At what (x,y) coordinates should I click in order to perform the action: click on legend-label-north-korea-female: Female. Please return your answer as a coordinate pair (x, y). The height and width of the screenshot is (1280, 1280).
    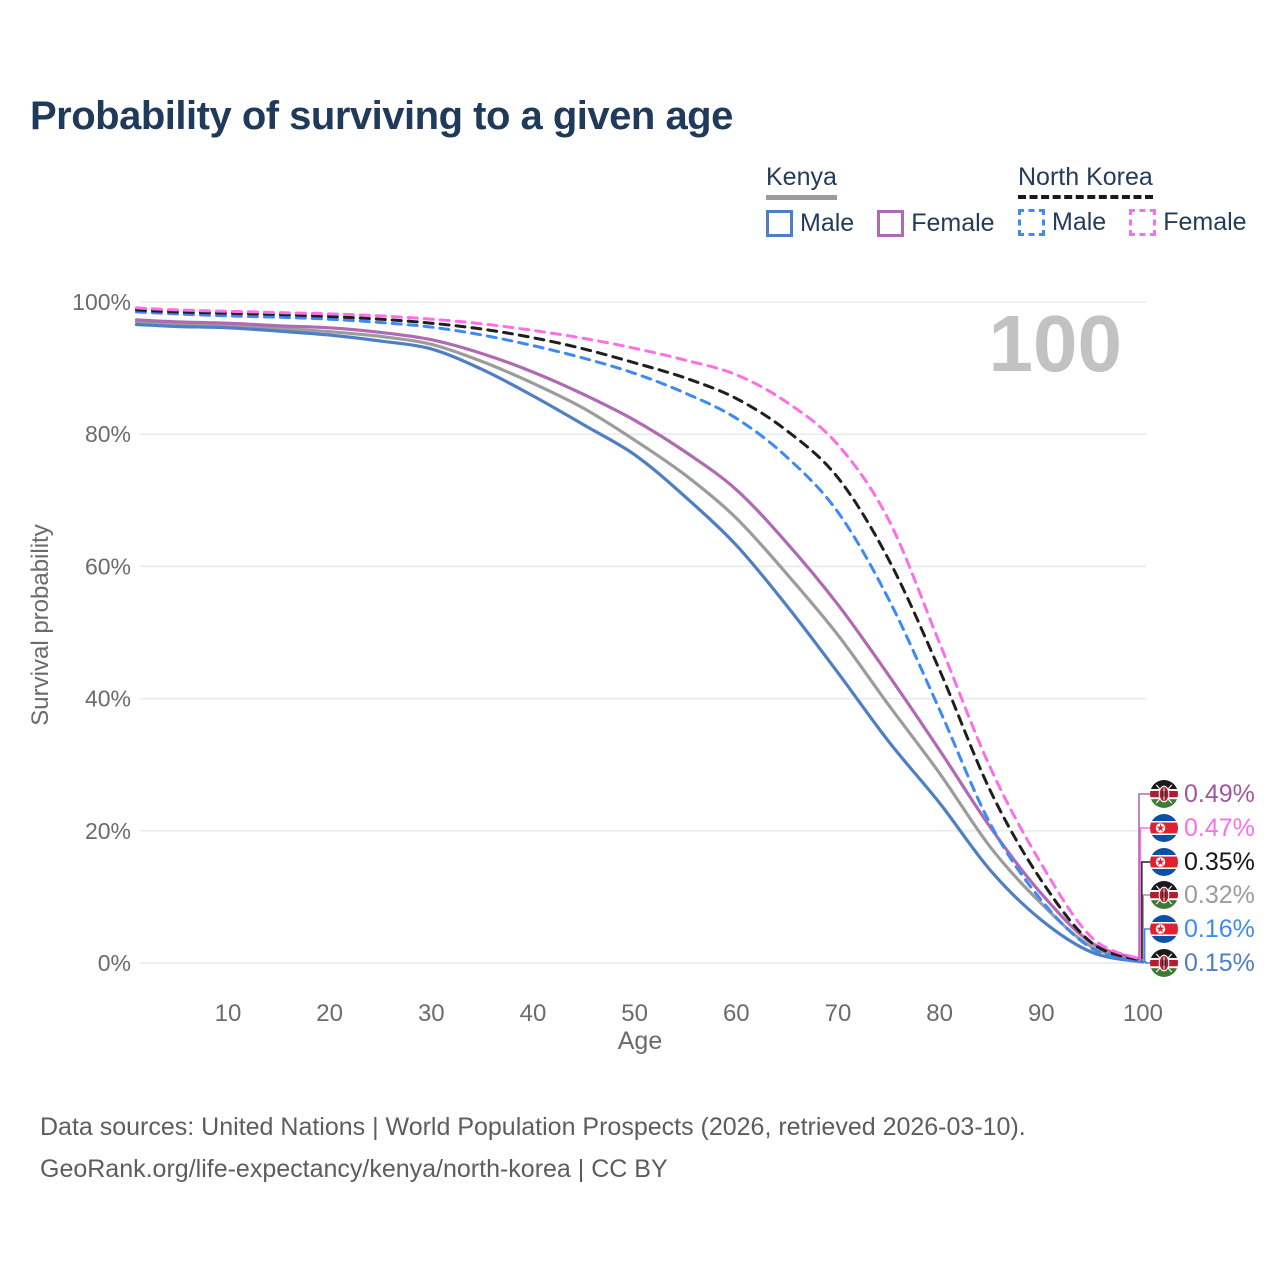
    Looking at the image, I should click on (1205, 222).